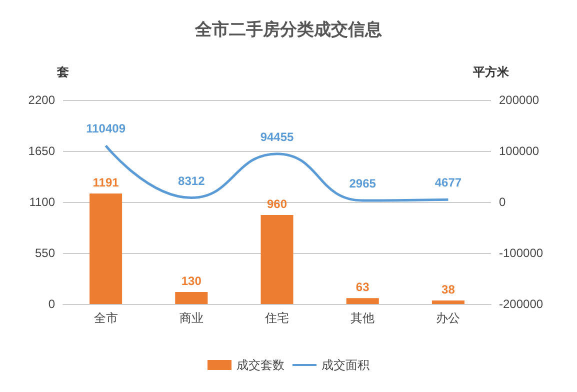 This screenshot has width=577, height=392. Describe the element at coordinates (277, 203) in the screenshot. I see `data-label: 960` at that location.